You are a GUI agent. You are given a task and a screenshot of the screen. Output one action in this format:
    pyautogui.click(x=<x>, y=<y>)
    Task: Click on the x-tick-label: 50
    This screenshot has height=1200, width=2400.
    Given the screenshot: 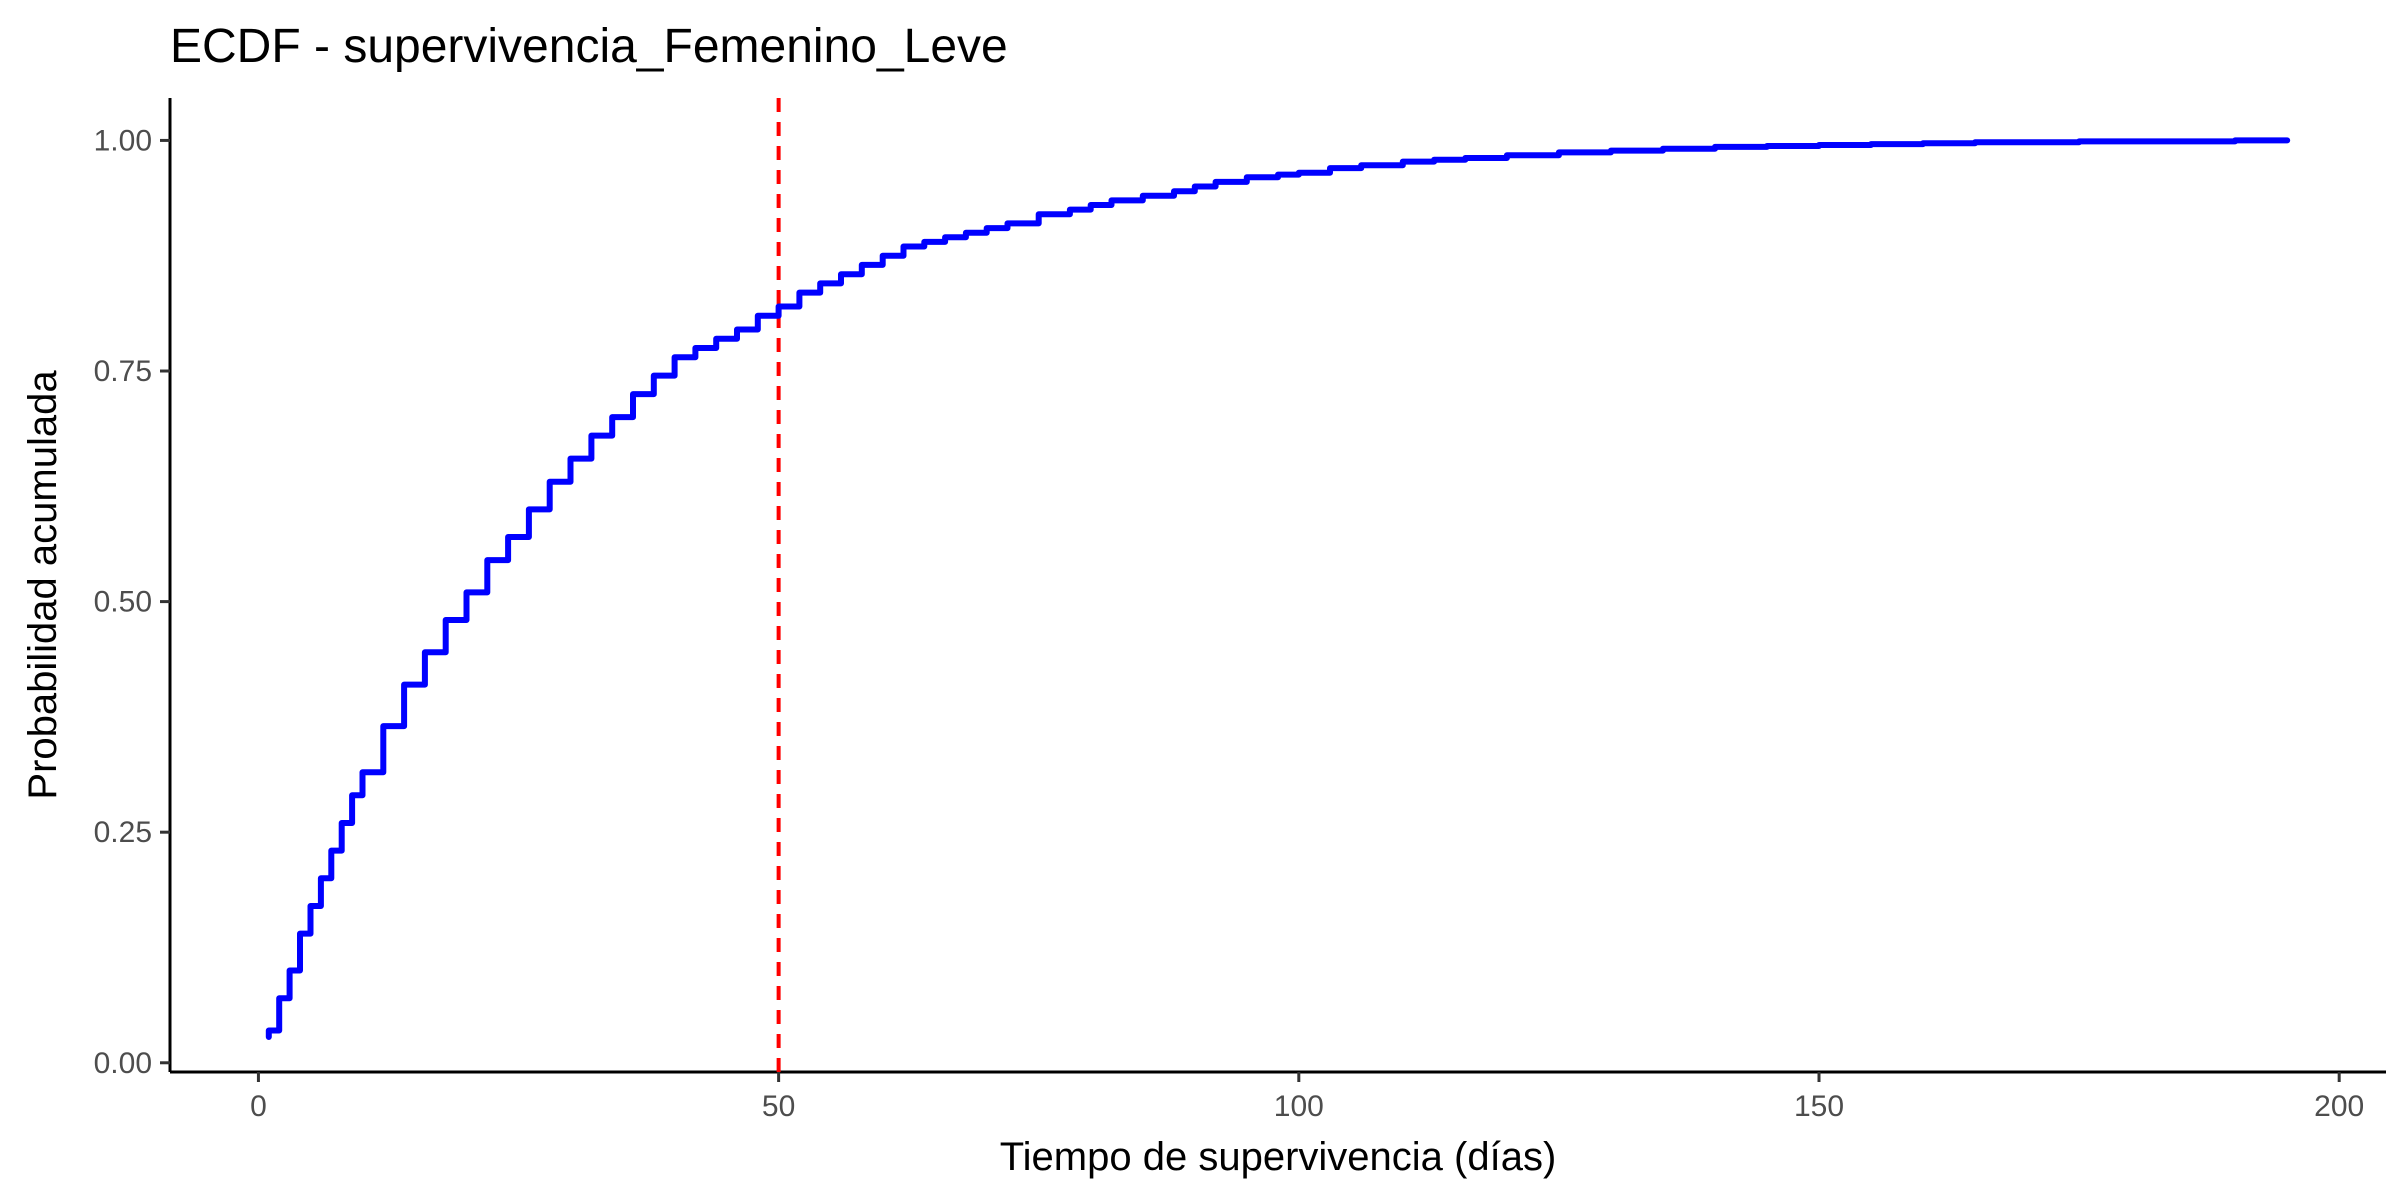 What is the action you would take?
    pyautogui.click(x=778, y=1106)
    